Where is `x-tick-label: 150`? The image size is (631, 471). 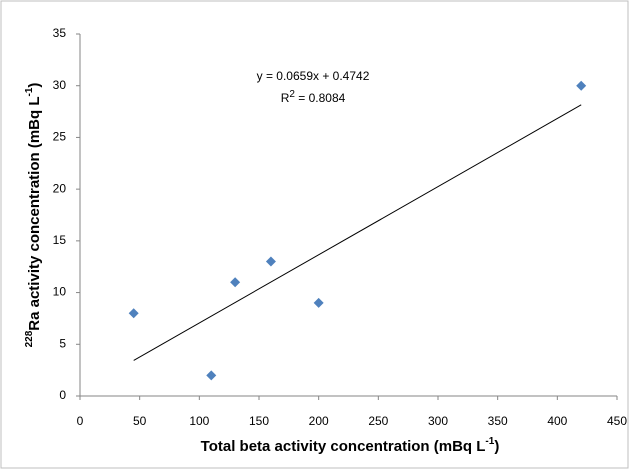 x-tick-label: 150 is located at coordinates (259, 421).